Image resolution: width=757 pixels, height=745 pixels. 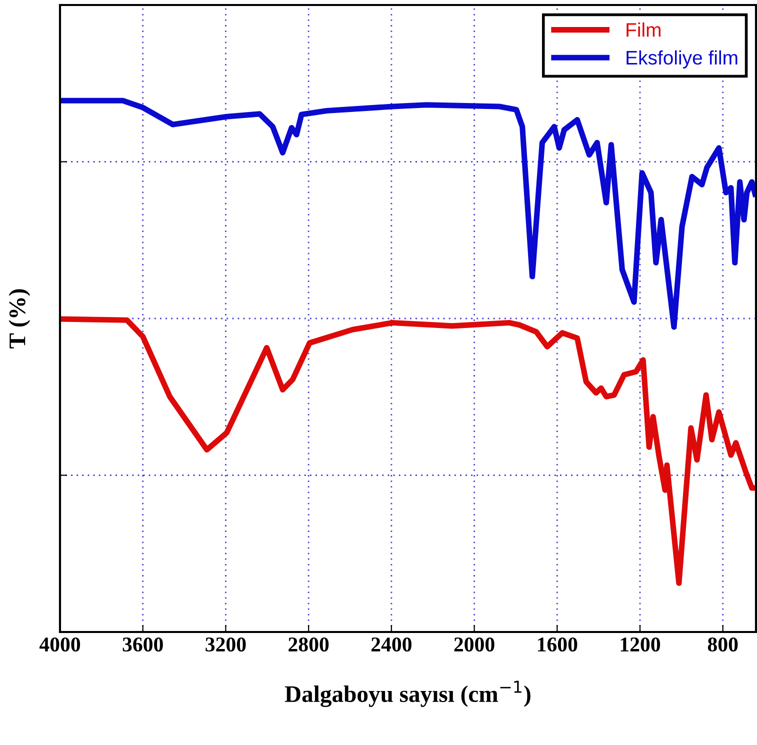 What do you see at coordinates (640, 644) in the screenshot?
I see `x-tick-label: 1200` at bounding box center [640, 644].